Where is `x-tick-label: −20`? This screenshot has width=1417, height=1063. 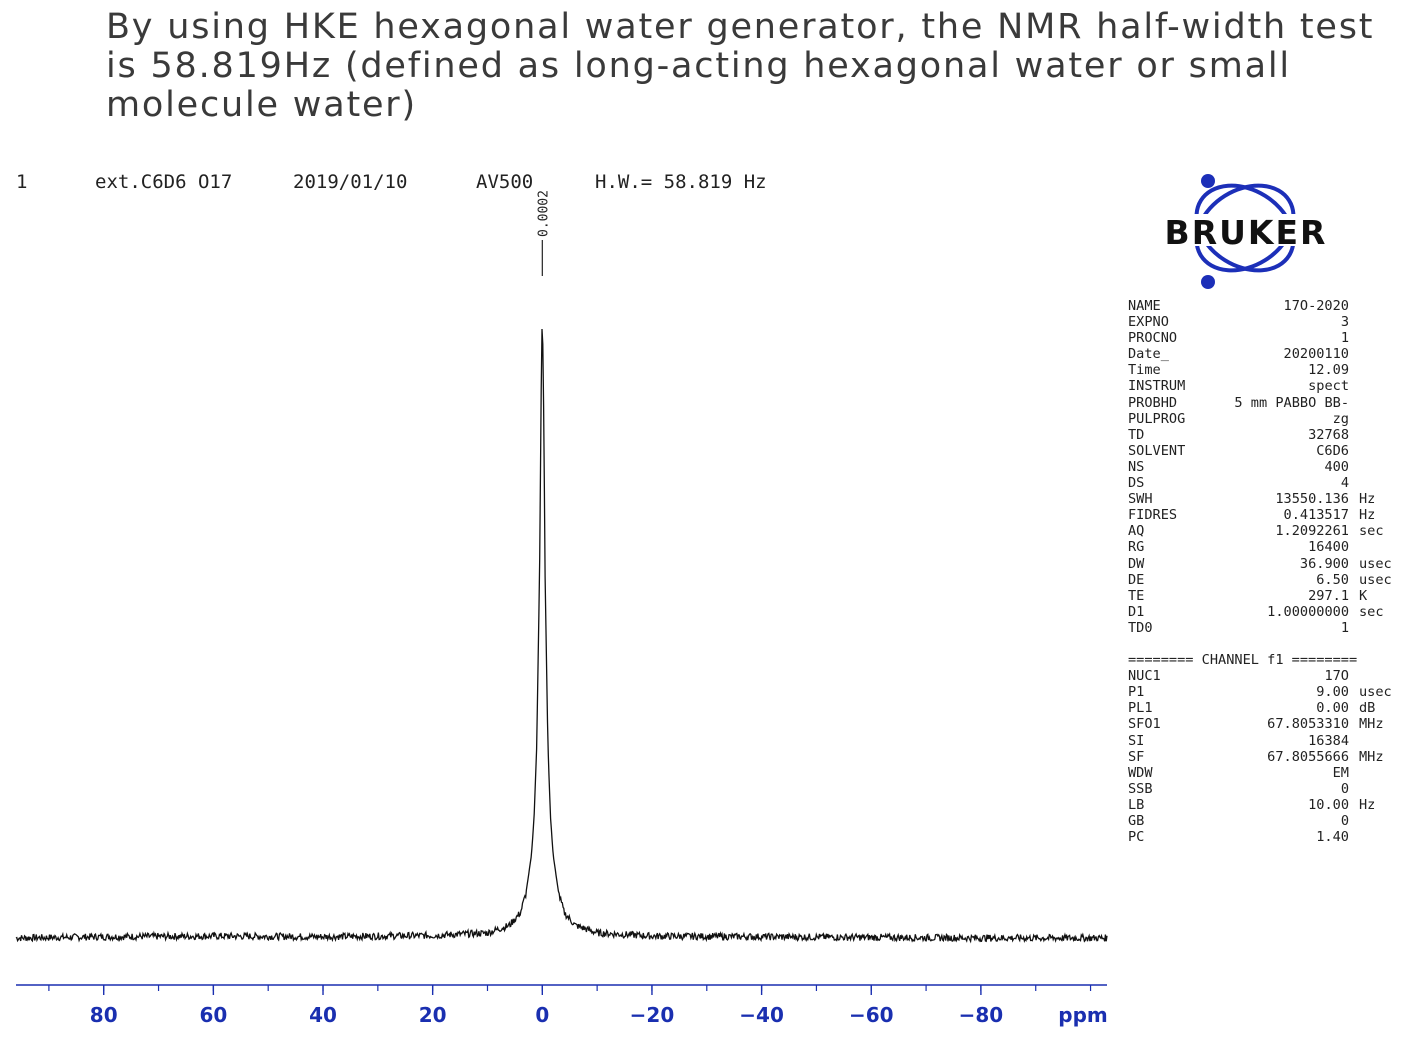 x-tick-label: −20 is located at coordinates (652, 1015).